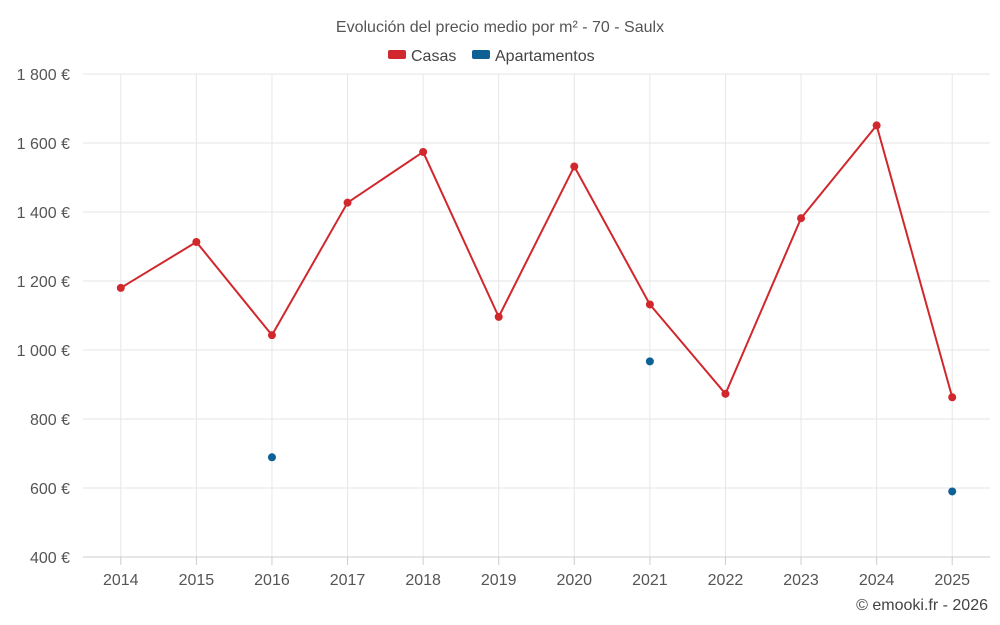 This screenshot has width=1000, height=625. What do you see at coordinates (43, 213) in the screenshot?
I see `y-tick-label: 1 400 €` at bounding box center [43, 213].